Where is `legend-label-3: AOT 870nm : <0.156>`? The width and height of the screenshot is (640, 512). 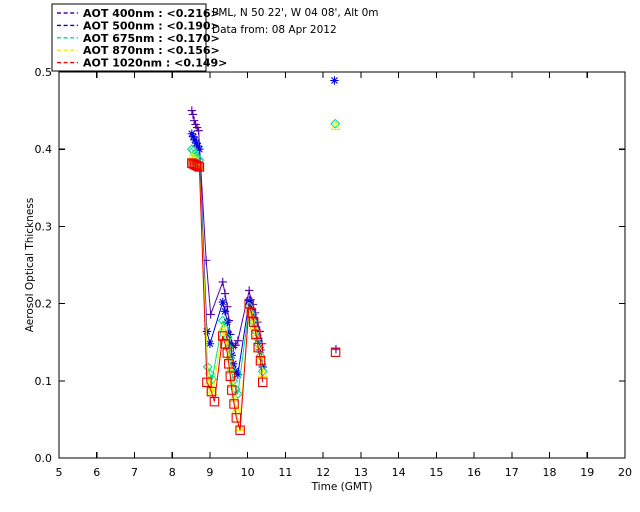
legend-label-3: AOT 870nm : <0.156> is located at coordinates (151, 50).